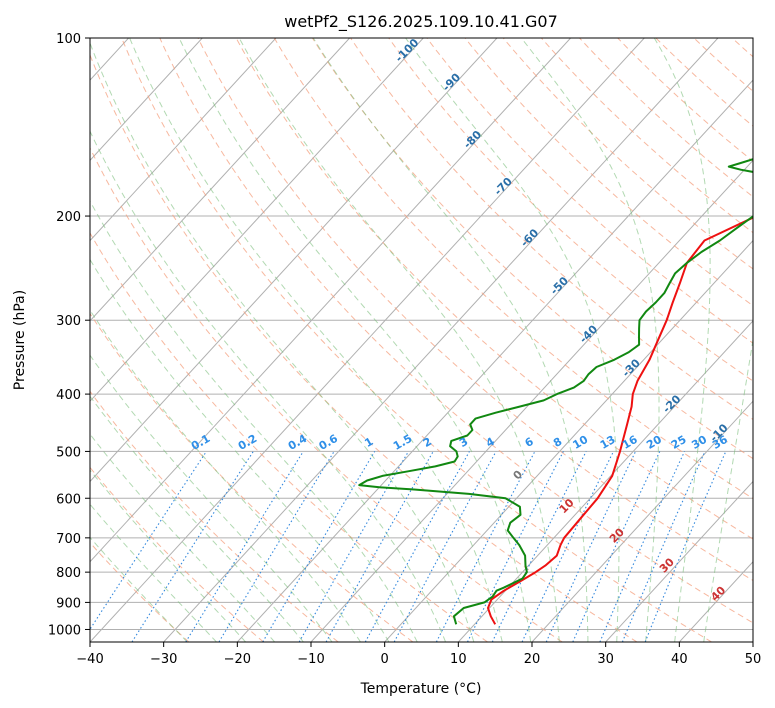 This screenshot has height=708, width=775. I want to click on x-tick-label: −10, so click(310, 659).